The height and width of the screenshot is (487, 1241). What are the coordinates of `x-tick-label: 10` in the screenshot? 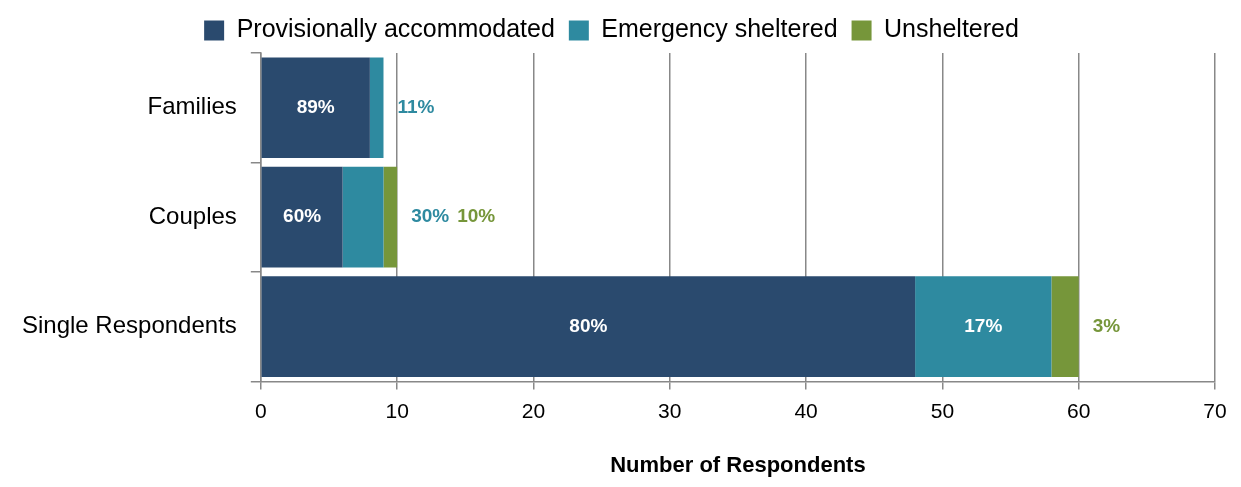 It's located at (397, 410).